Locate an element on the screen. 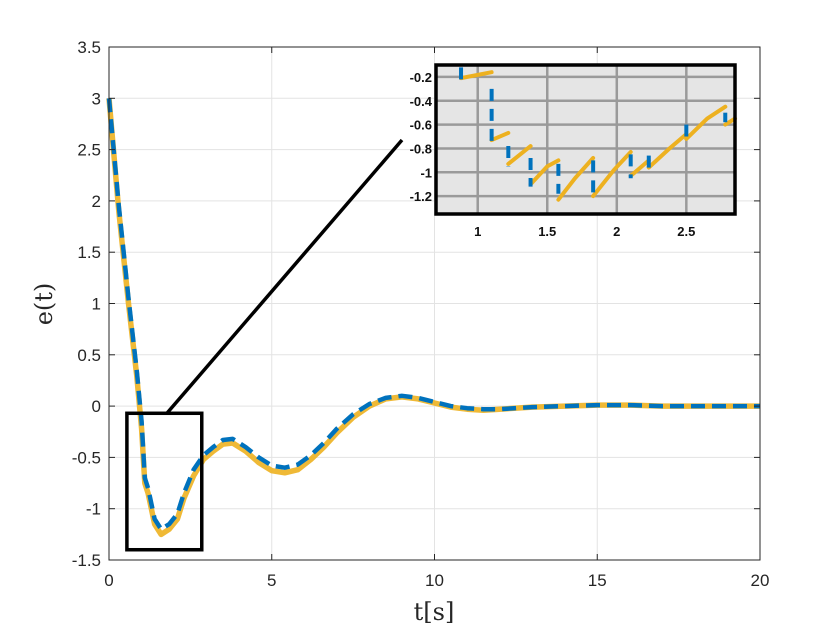  main-x-tick-label: 20 is located at coordinates (760, 580).